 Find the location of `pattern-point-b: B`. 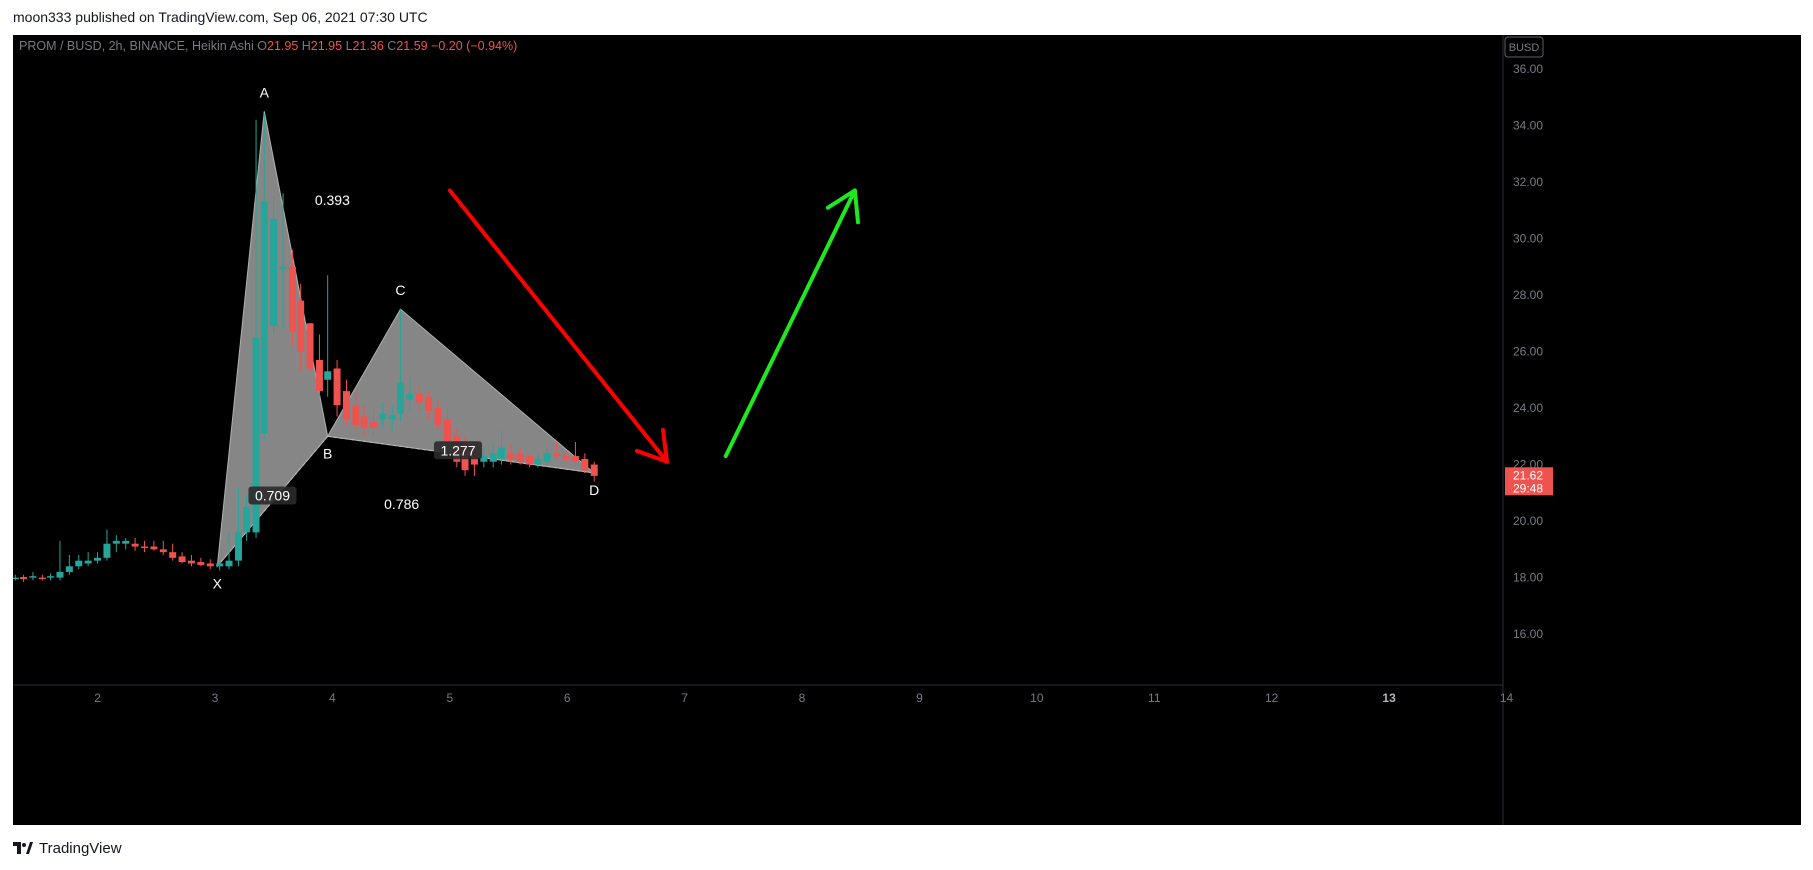

pattern-point-b: B is located at coordinates (327, 453).